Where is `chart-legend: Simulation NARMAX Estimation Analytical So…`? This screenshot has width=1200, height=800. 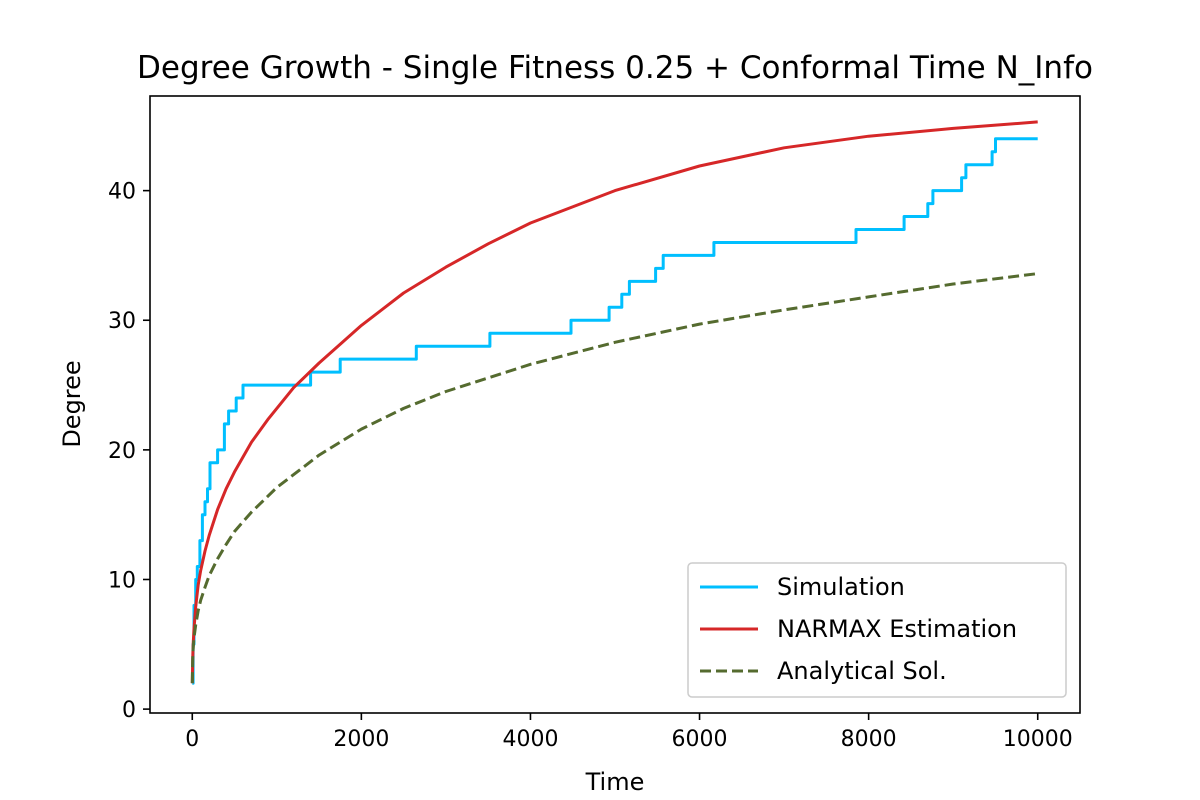
chart-legend: Simulation NARMAX Estimation Analytical So… is located at coordinates (877, 630).